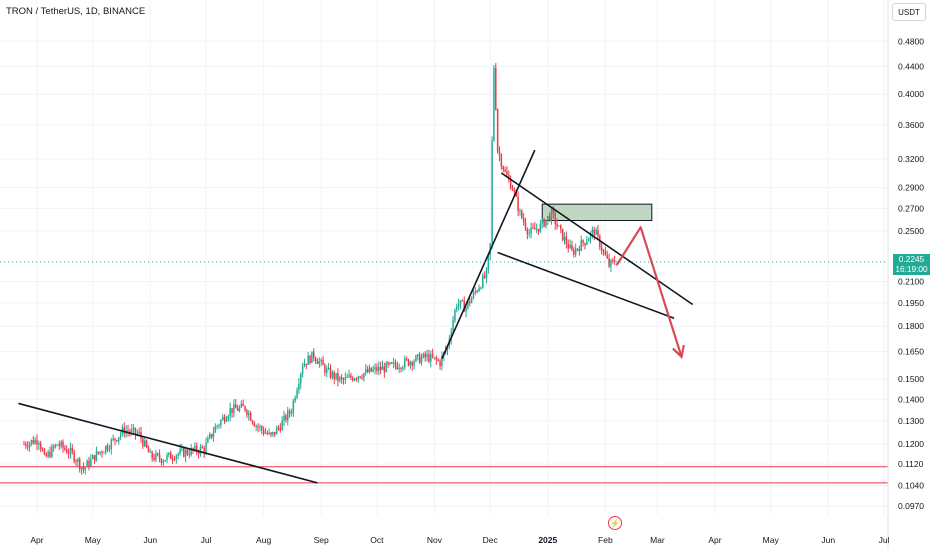 This screenshot has width=932, height=550. What do you see at coordinates (76, 11) in the screenshot?
I see `symbol-title: TRON / TetherUS, 1D, BINANCE` at bounding box center [76, 11].